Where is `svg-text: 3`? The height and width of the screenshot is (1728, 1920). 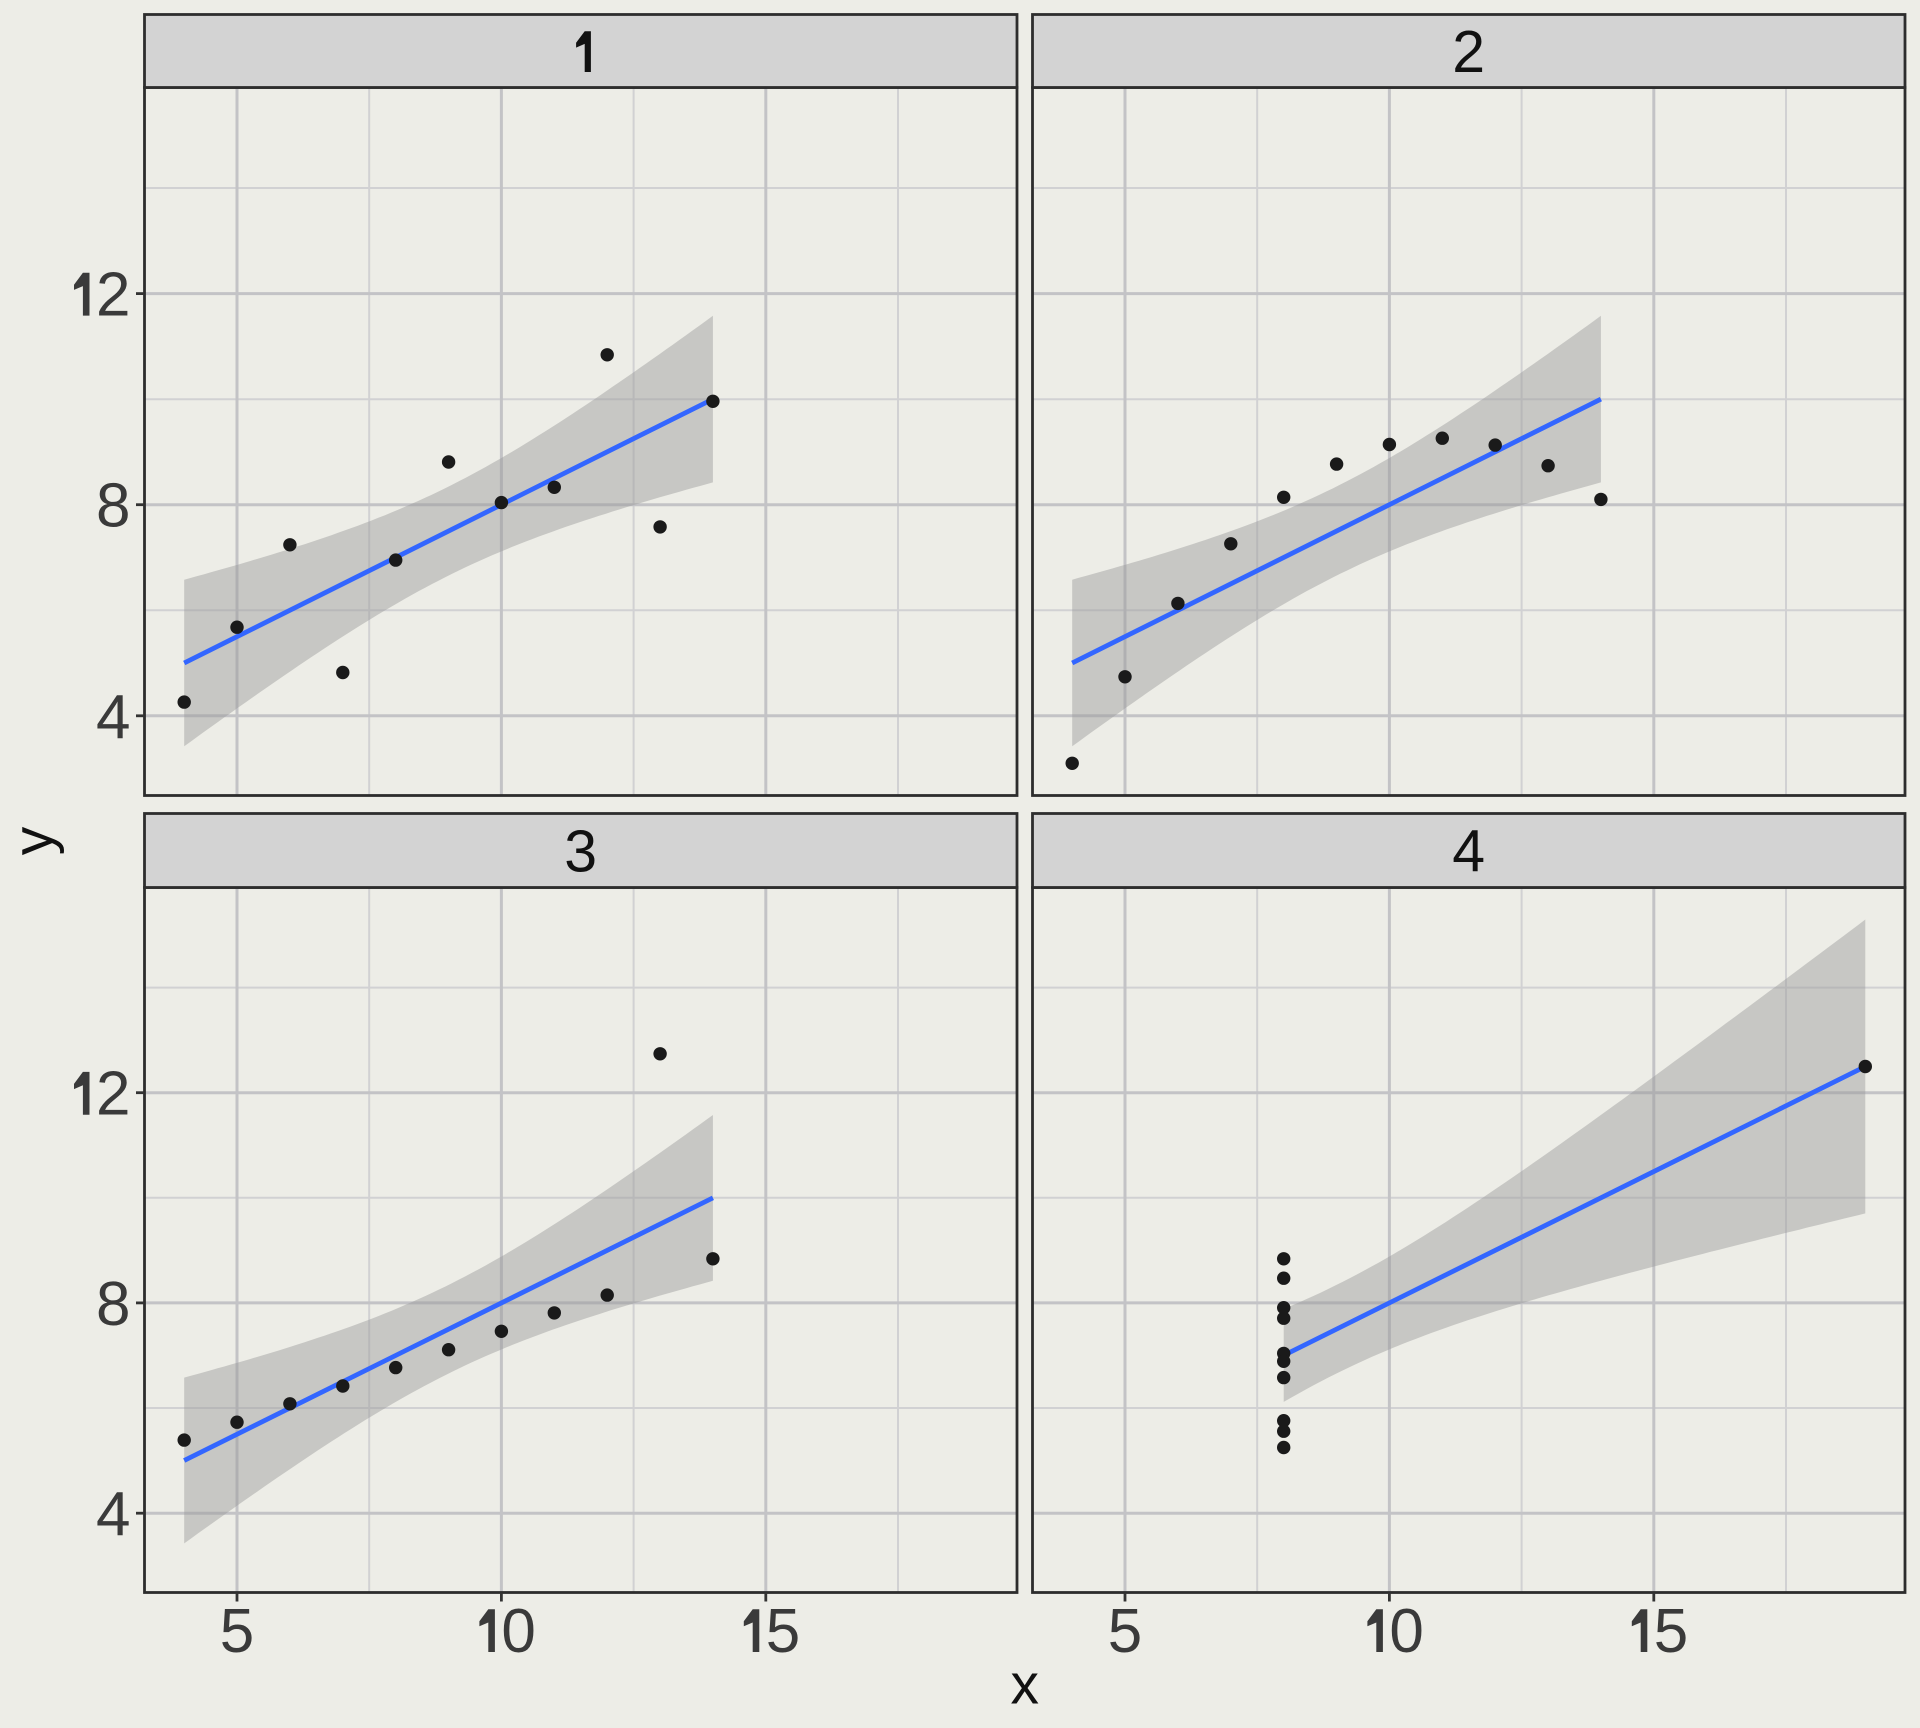
svg-text: 3 is located at coordinates (580, 852).